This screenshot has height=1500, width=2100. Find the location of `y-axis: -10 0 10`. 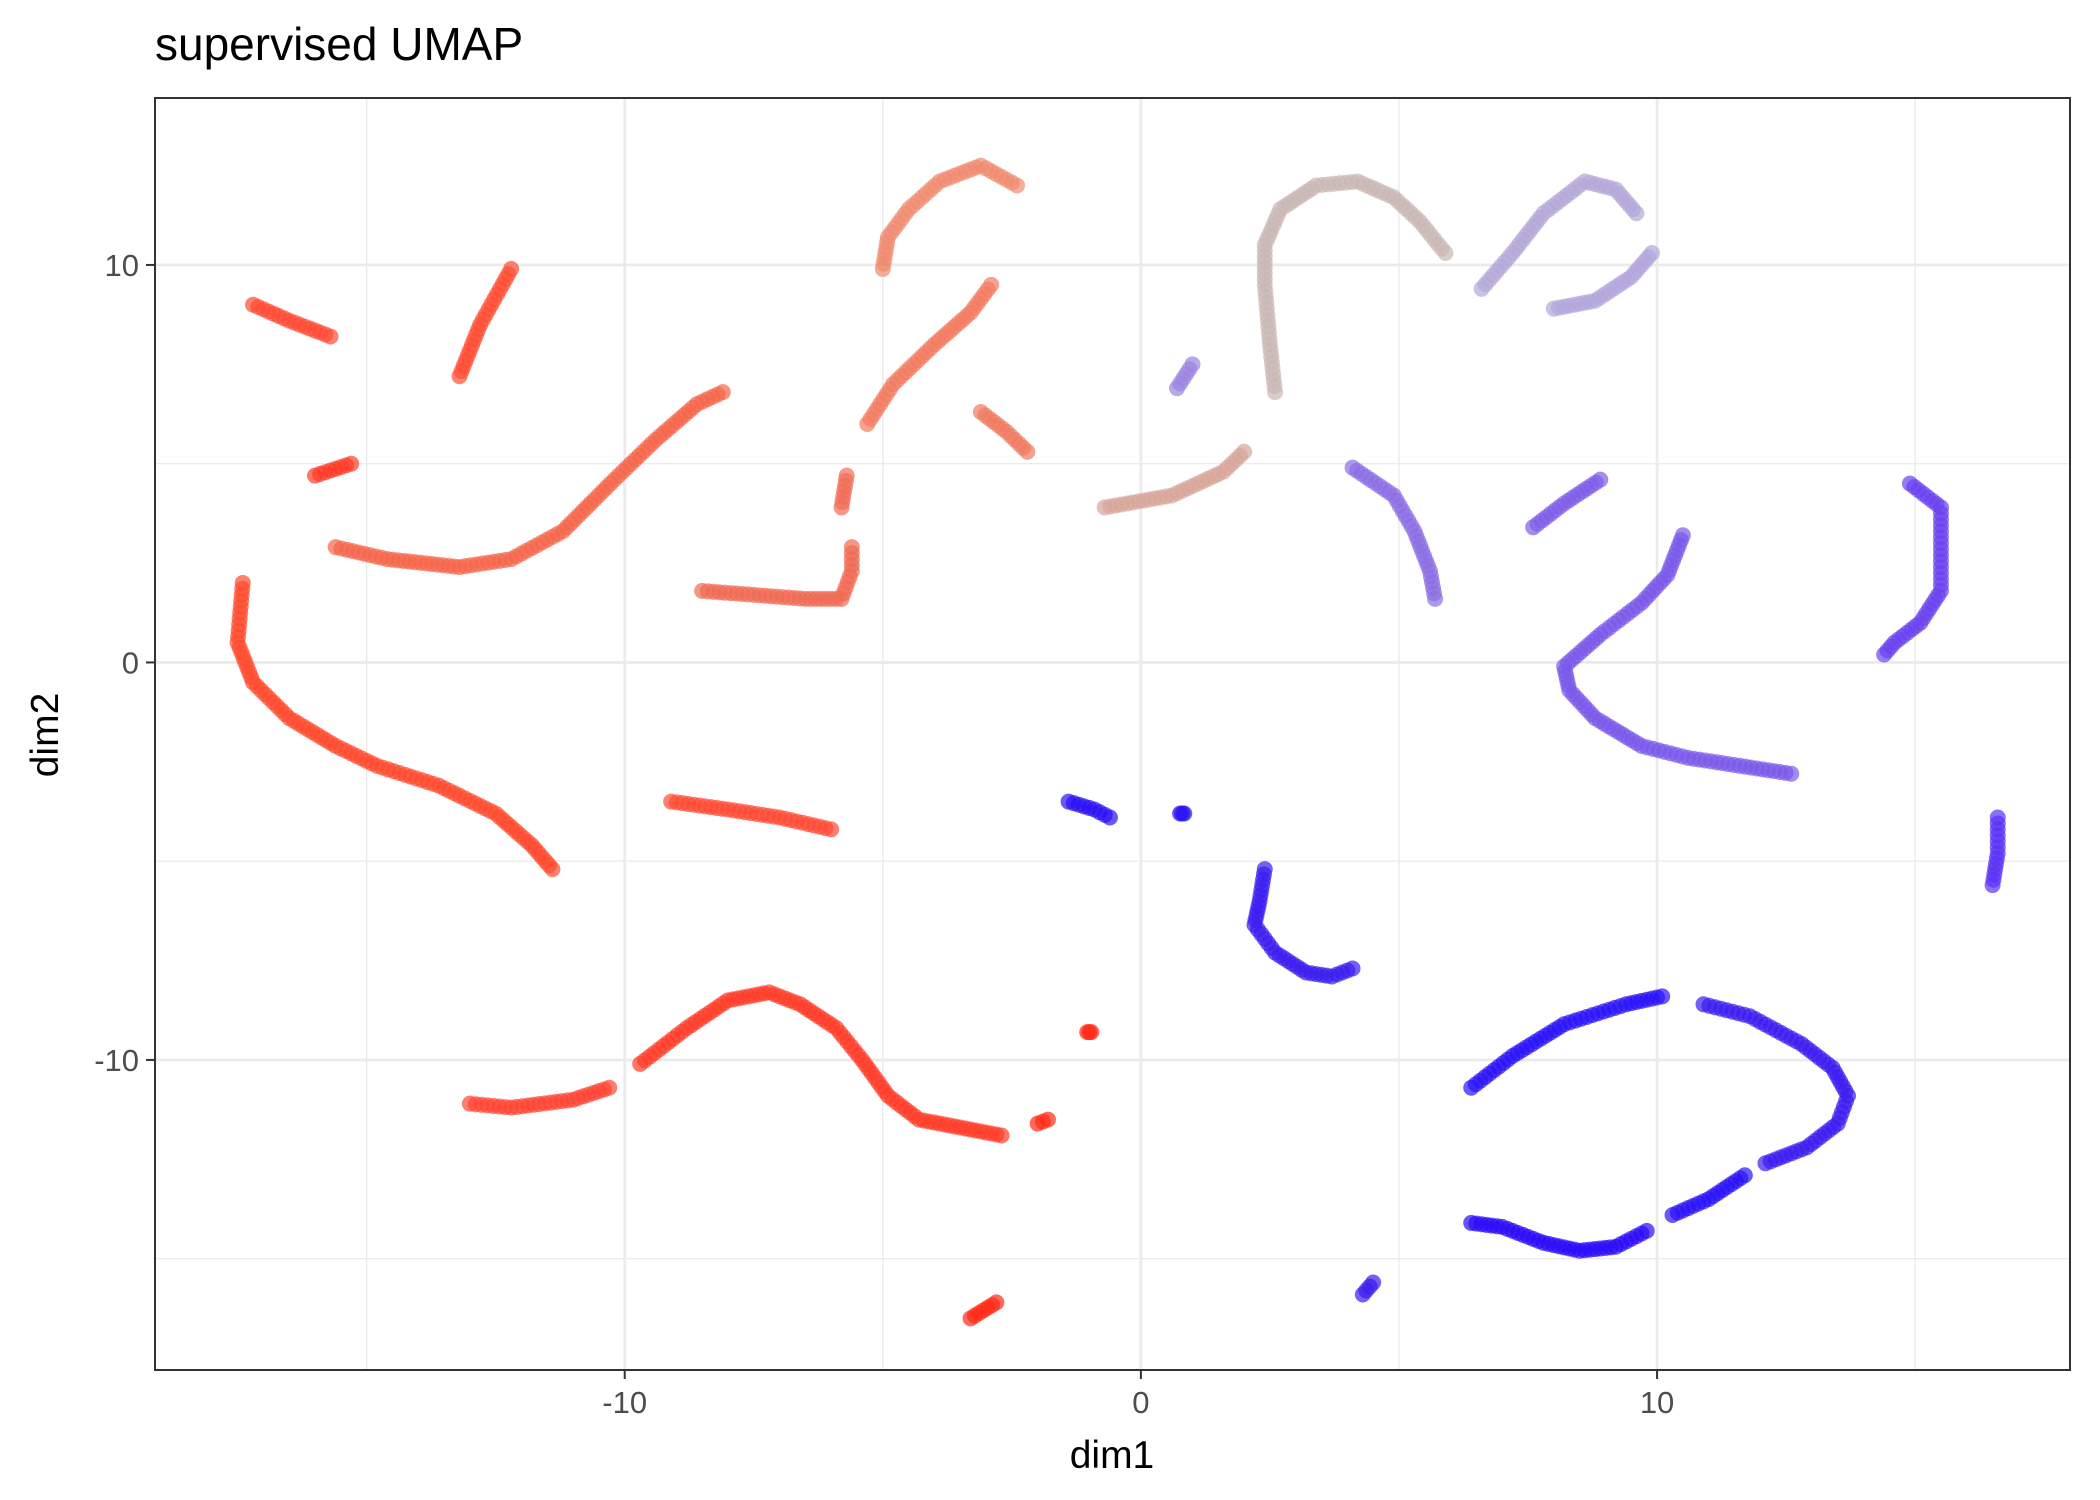

y-axis: -10 0 10 is located at coordinates (124, 663).